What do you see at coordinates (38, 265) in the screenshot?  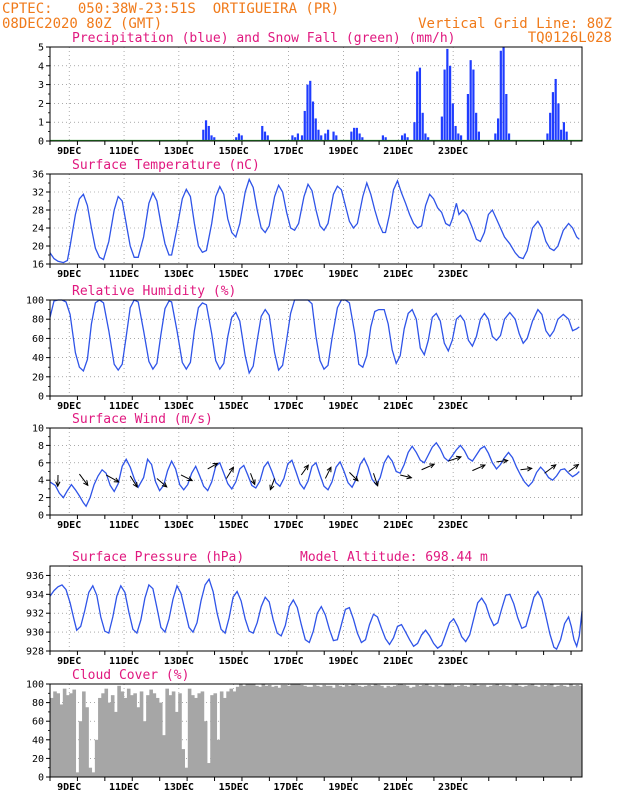 I see `y-tick-label: 16` at bounding box center [38, 265].